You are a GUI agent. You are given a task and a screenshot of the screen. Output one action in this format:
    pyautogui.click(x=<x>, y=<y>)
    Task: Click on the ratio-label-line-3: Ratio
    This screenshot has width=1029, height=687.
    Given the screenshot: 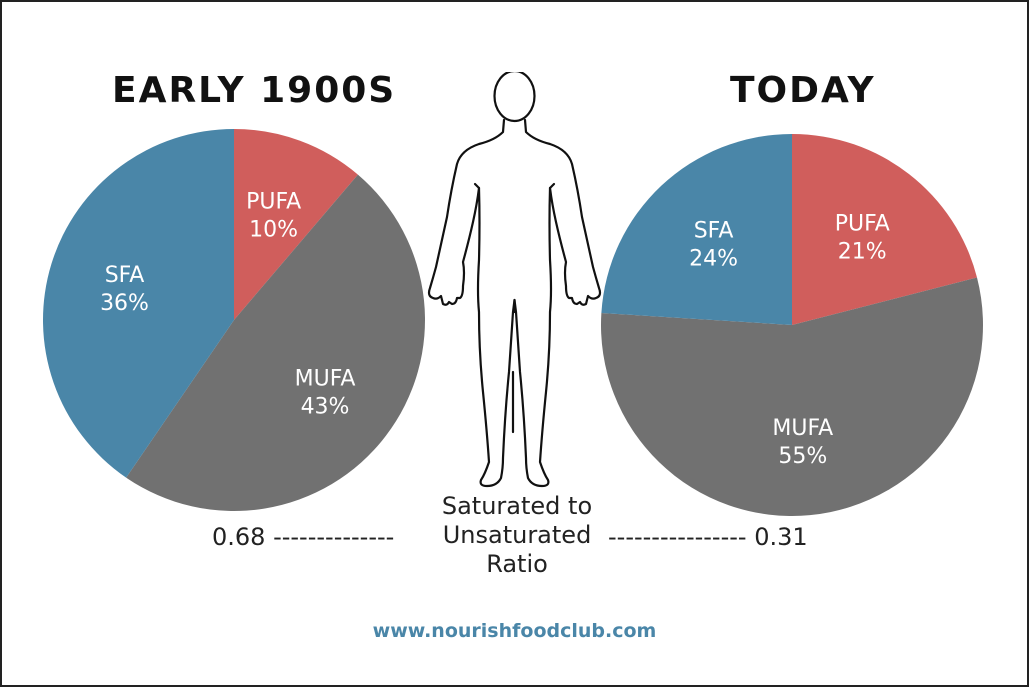 What is the action you would take?
    pyautogui.click(x=517, y=564)
    